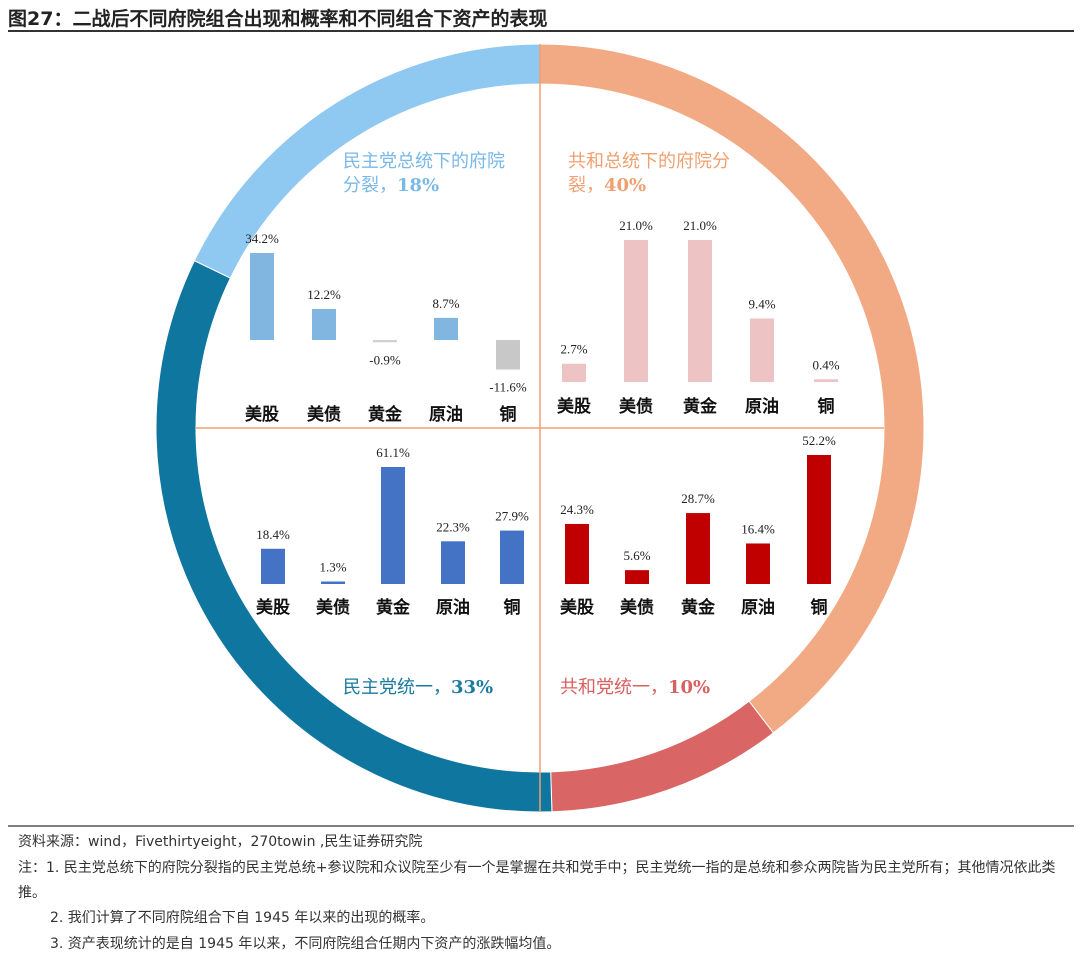 The height and width of the screenshot is (967, 1080). I want to click on segment-name: 民主党统一，, so click(397, 687).